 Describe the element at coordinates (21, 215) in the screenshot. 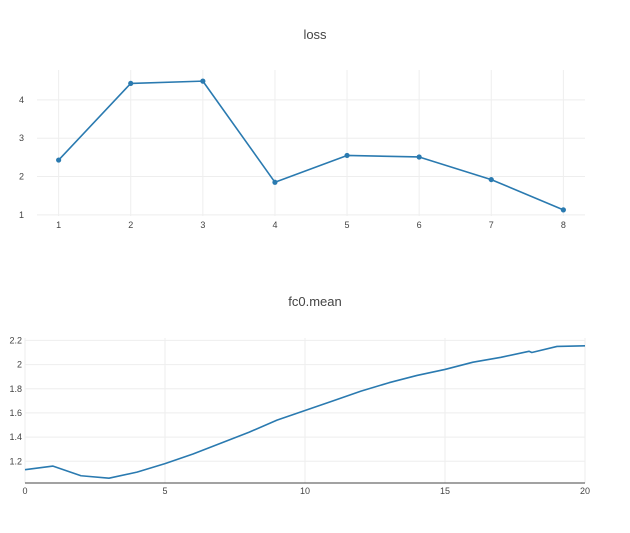

I see `y-tick-label: 1` at that location.